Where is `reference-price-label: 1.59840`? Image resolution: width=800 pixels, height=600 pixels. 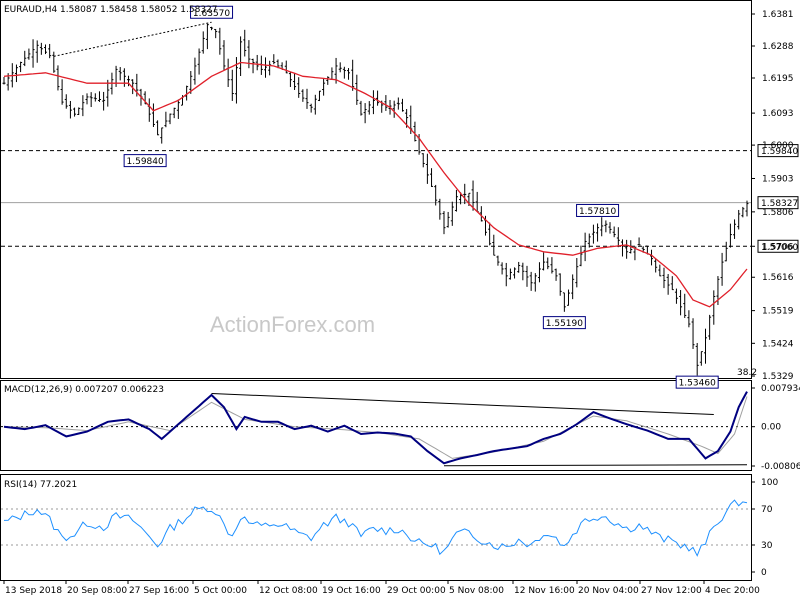 reference-price-label: 1.59840 is located at coordinates (779, 152).